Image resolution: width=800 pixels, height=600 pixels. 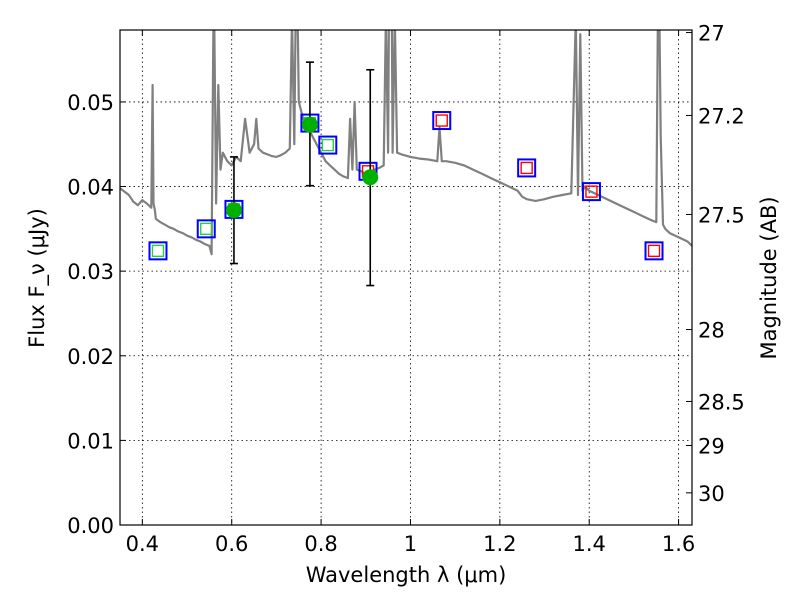 I want to click on y-tick-label: 0.00, so click(x=90, y=526).